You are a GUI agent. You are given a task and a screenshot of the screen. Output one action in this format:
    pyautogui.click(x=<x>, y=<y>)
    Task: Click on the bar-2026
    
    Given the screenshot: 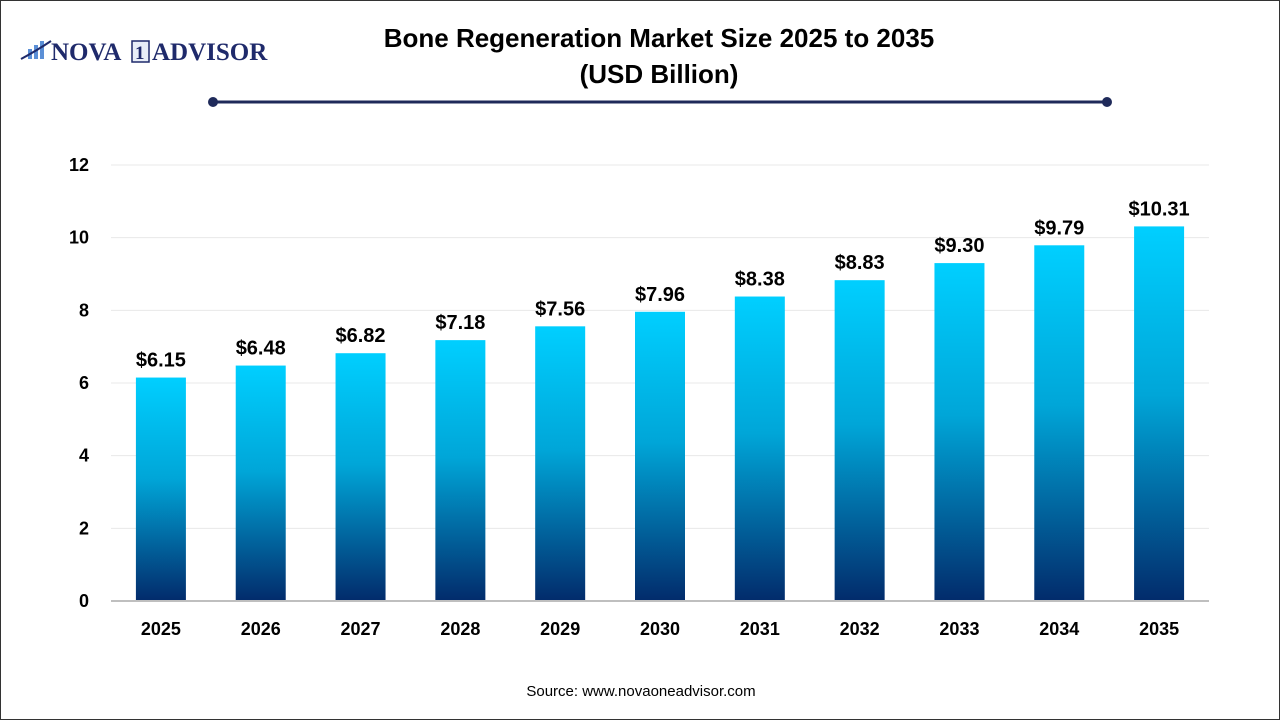 What is the action you would take?
    pyautogui.click(x=260, y=483)
    